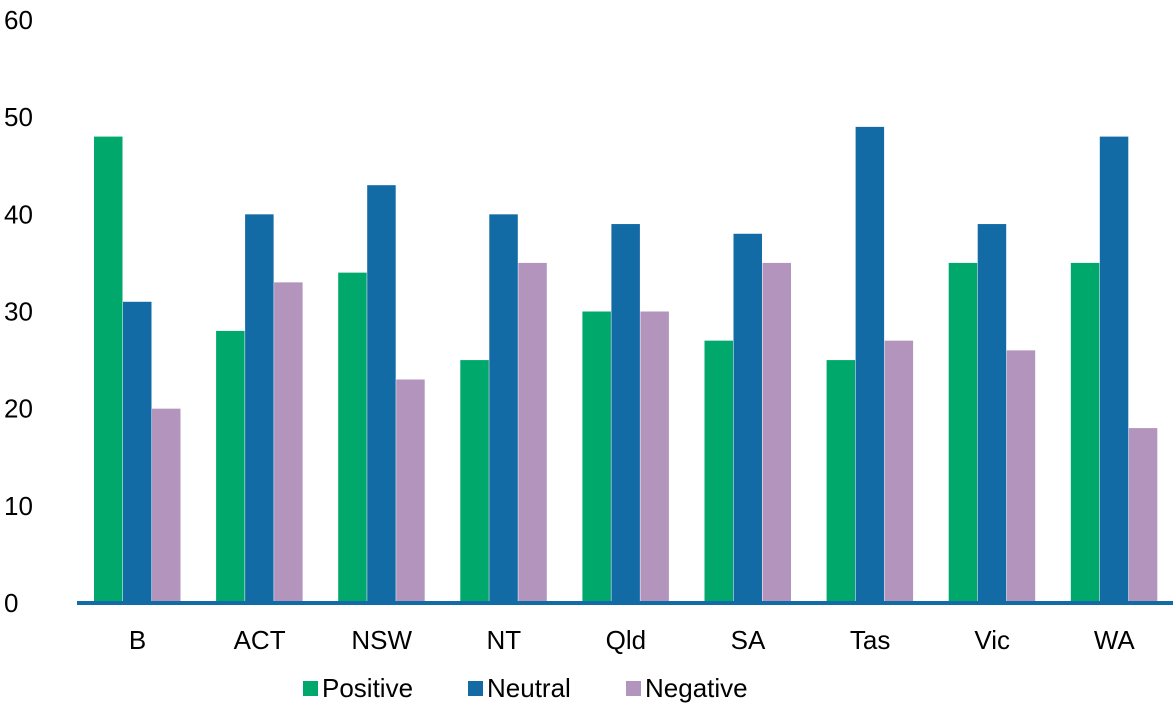 Image resolution: width=1173 pixels, height=705 pixels. What do you see at coordinates (841, 481) in the screenshot?
I see `bar-positive-tas` at bounding box center [841, 481].